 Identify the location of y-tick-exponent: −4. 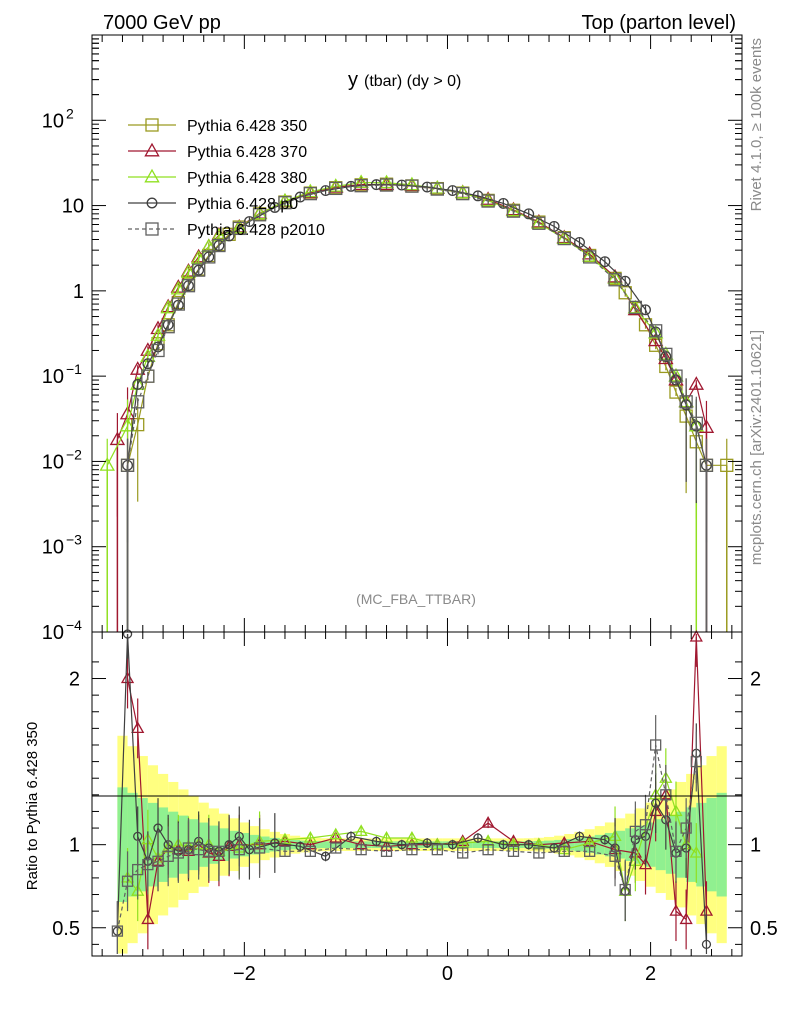
(74, 625).